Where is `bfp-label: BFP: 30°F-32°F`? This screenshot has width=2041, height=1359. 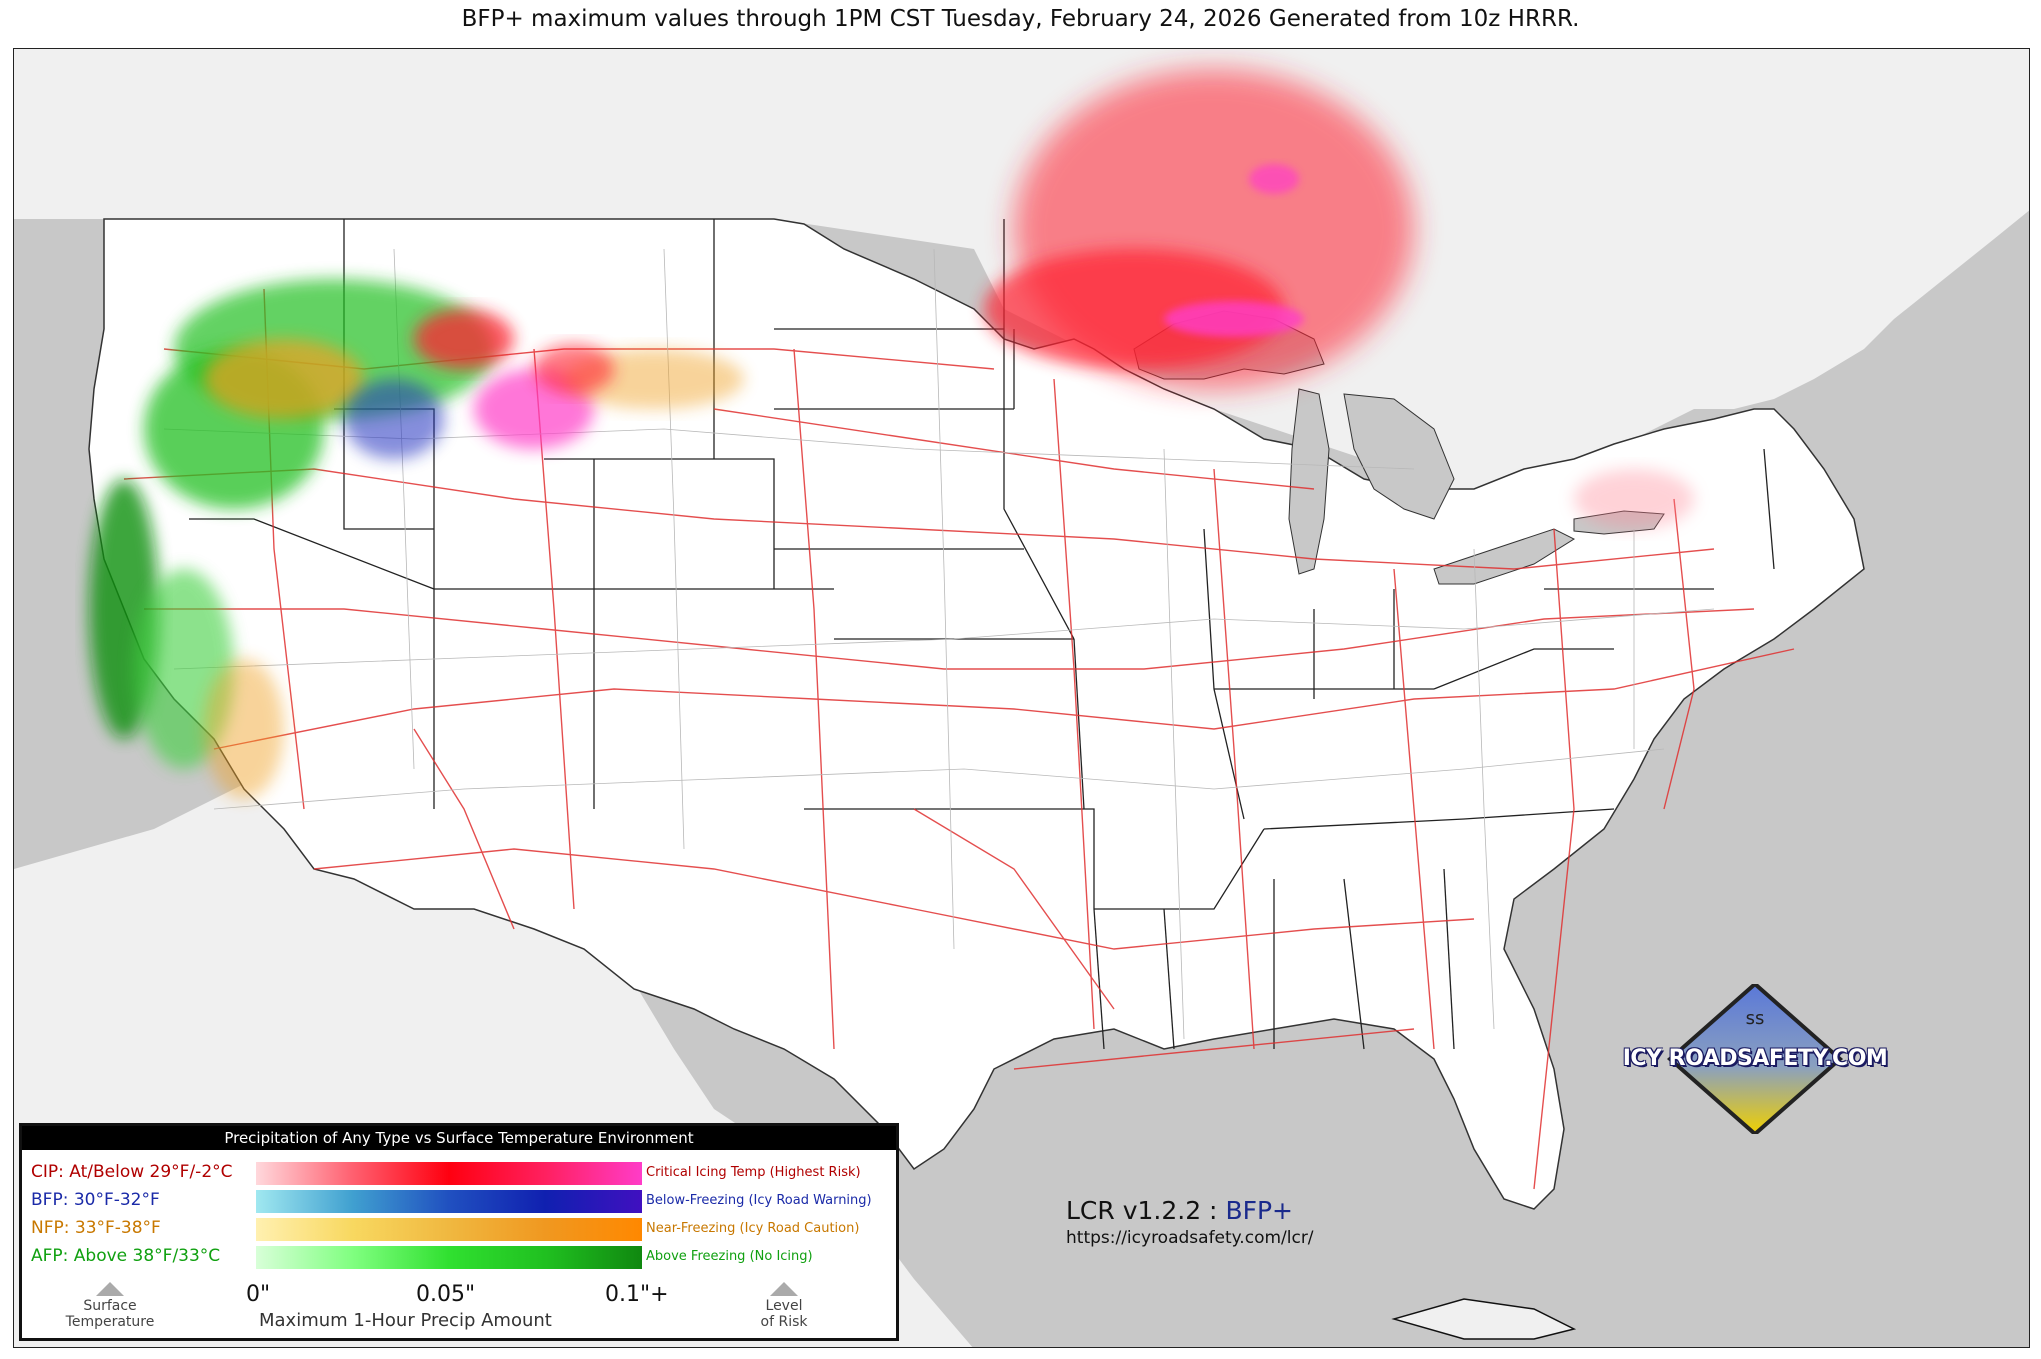
bfp-label: BFP: 30°F-32°F is located at coordinates (95, 1200).